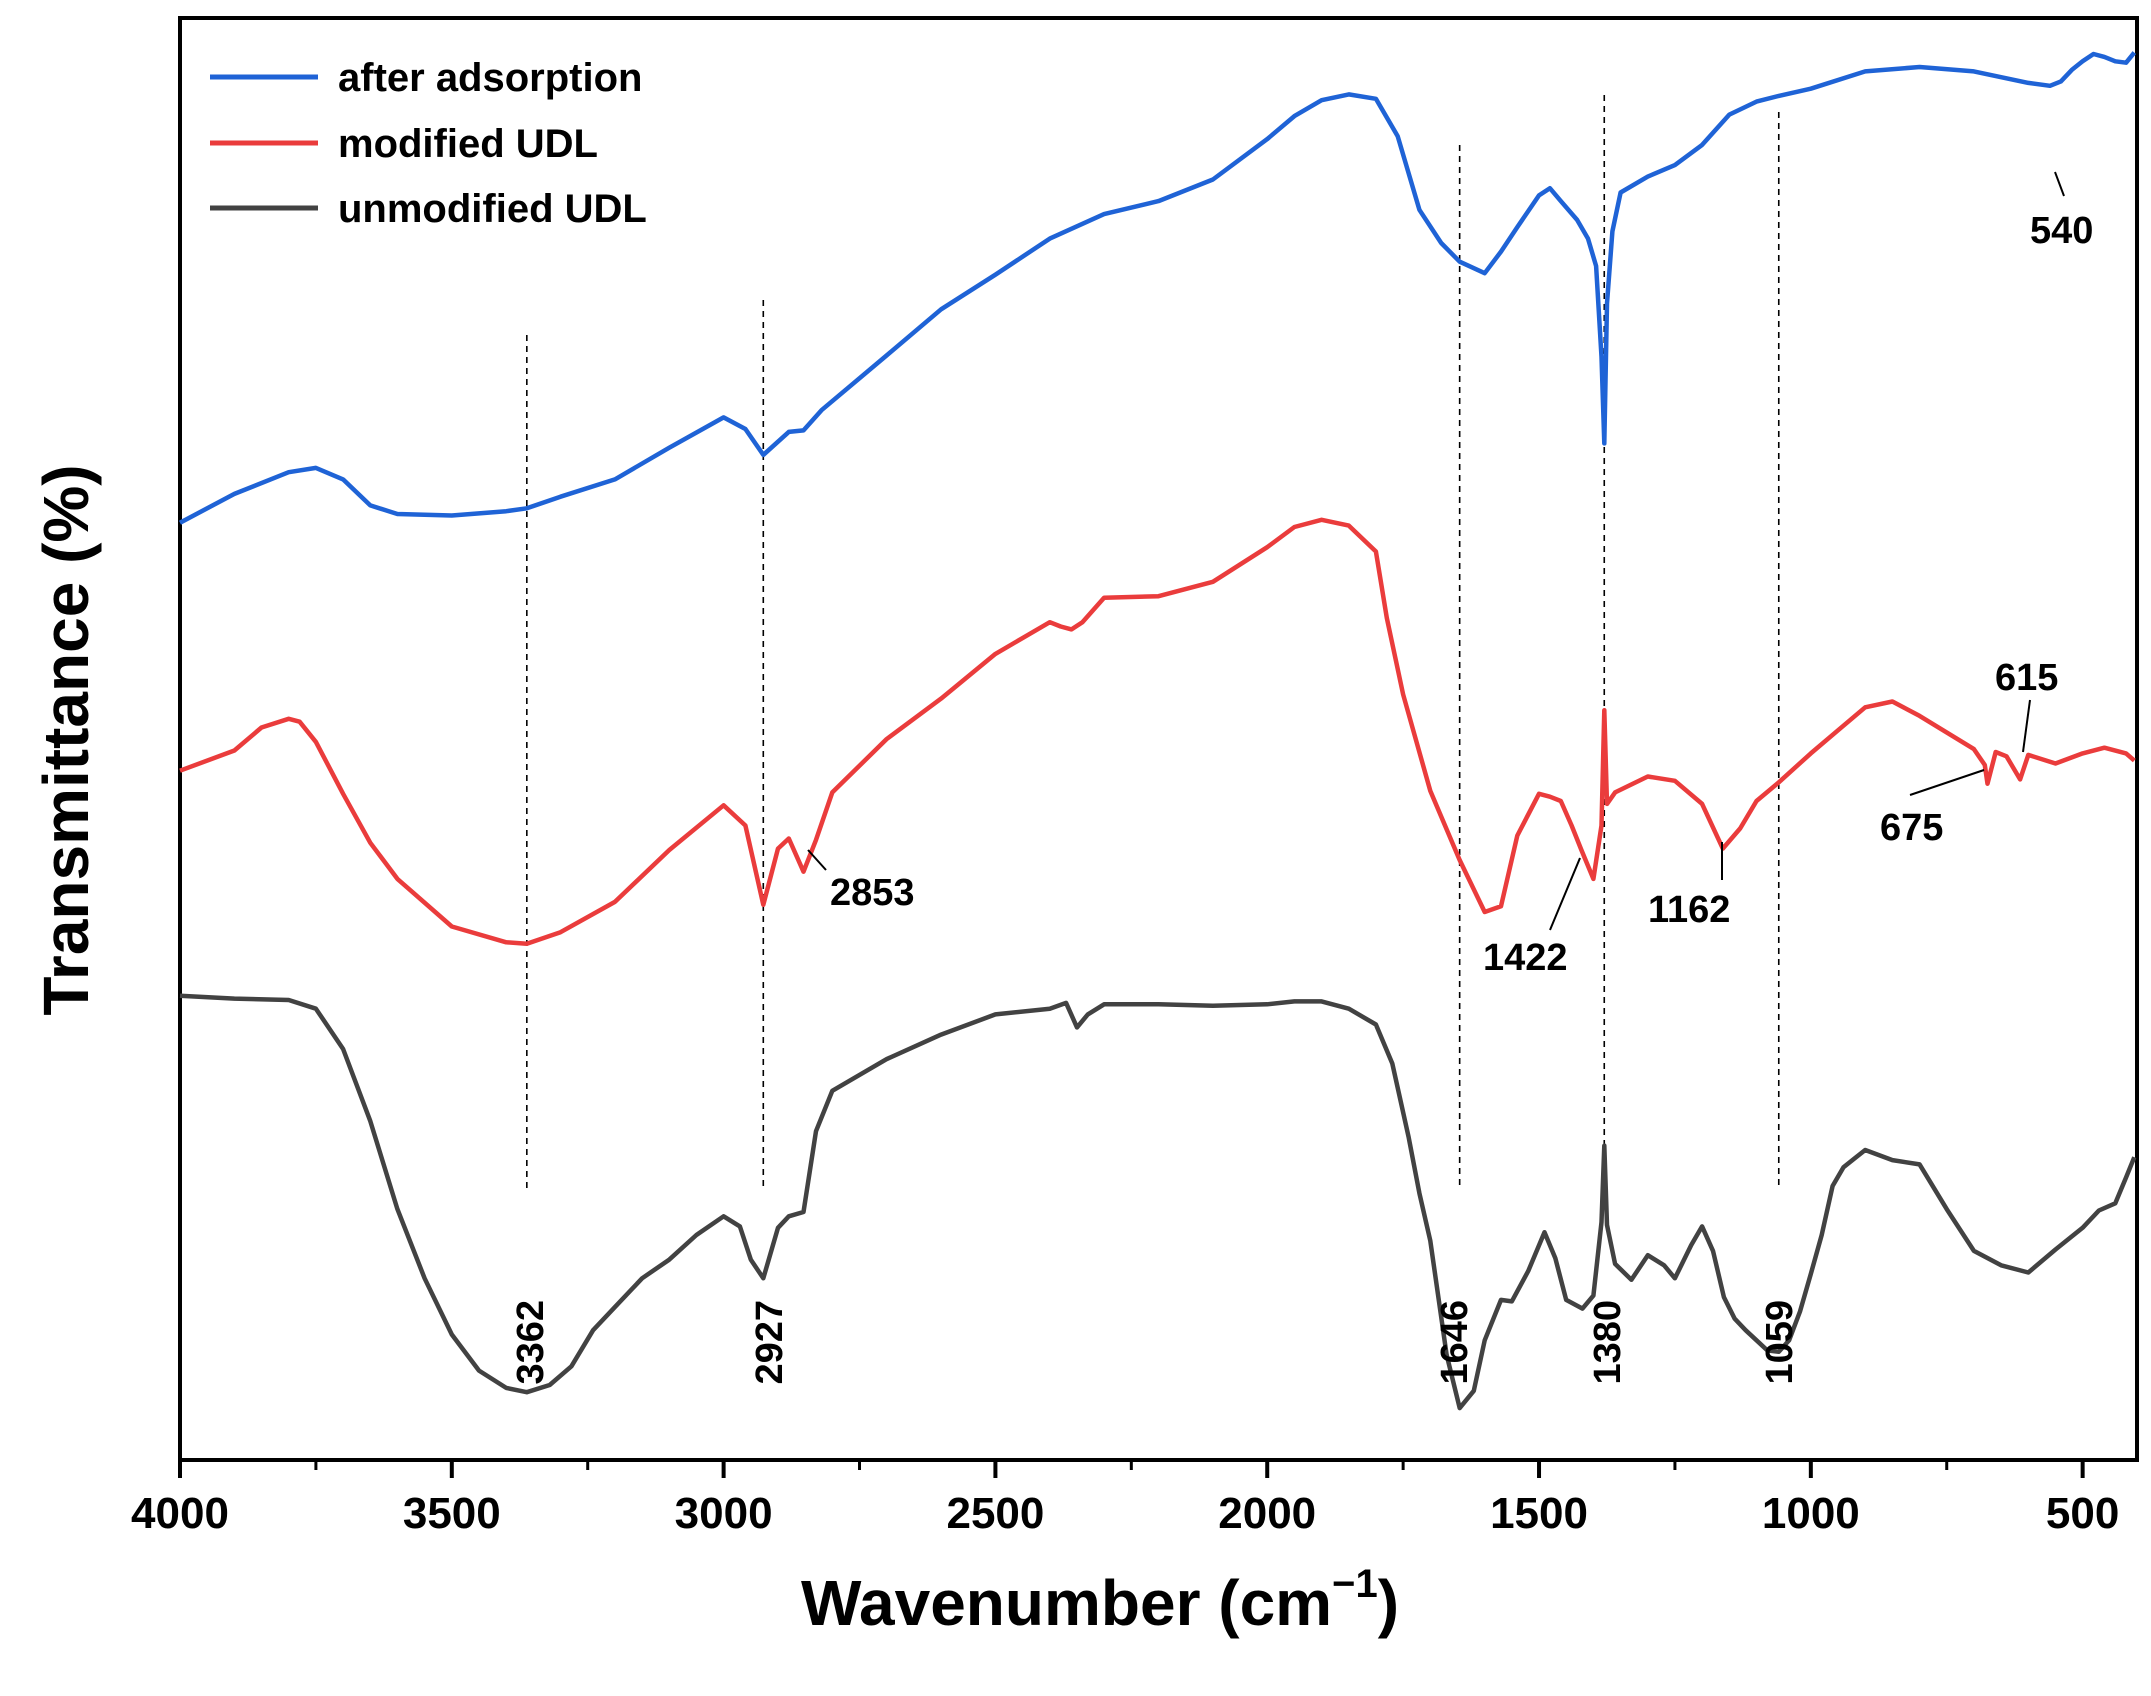 The width and height of the screenshot is (2151, 1696). Describe the element at coordinates (1608, 1342) in the screenshot. I see `ref-label-1380: 1380` at that location.